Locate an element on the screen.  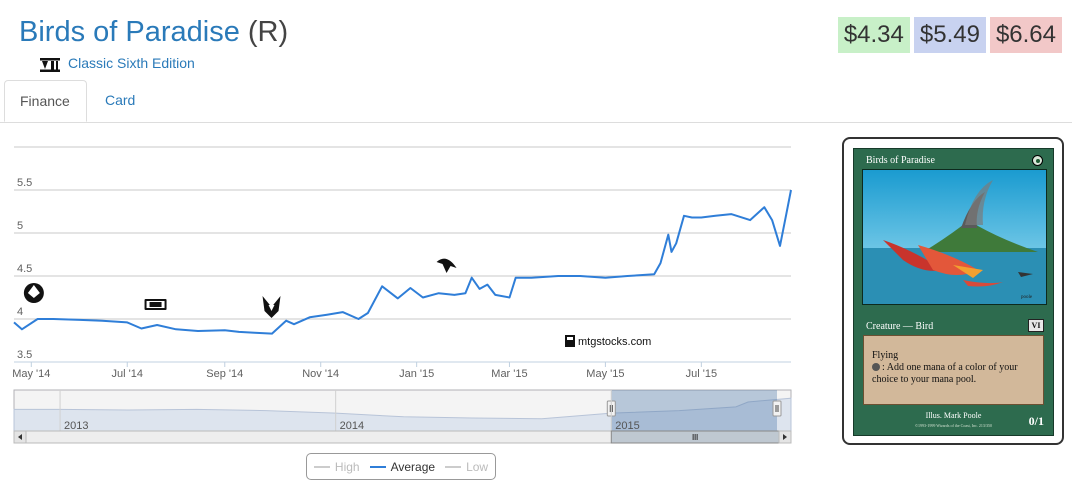
legend-high-swatch is located at coordinates (321, 466).